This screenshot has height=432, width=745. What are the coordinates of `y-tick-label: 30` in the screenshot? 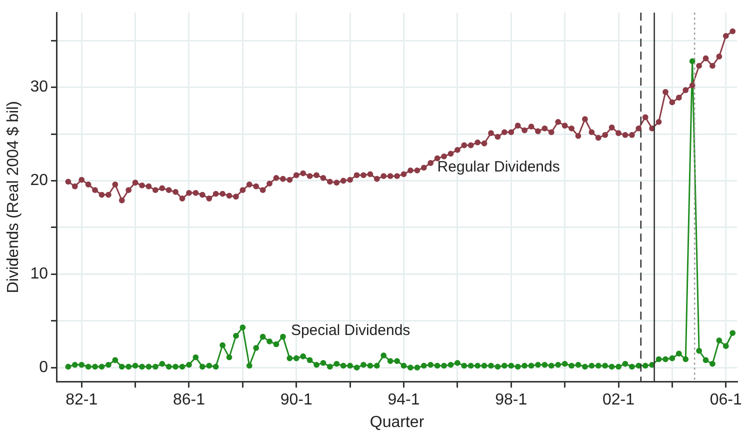 It's located at (39, 87).